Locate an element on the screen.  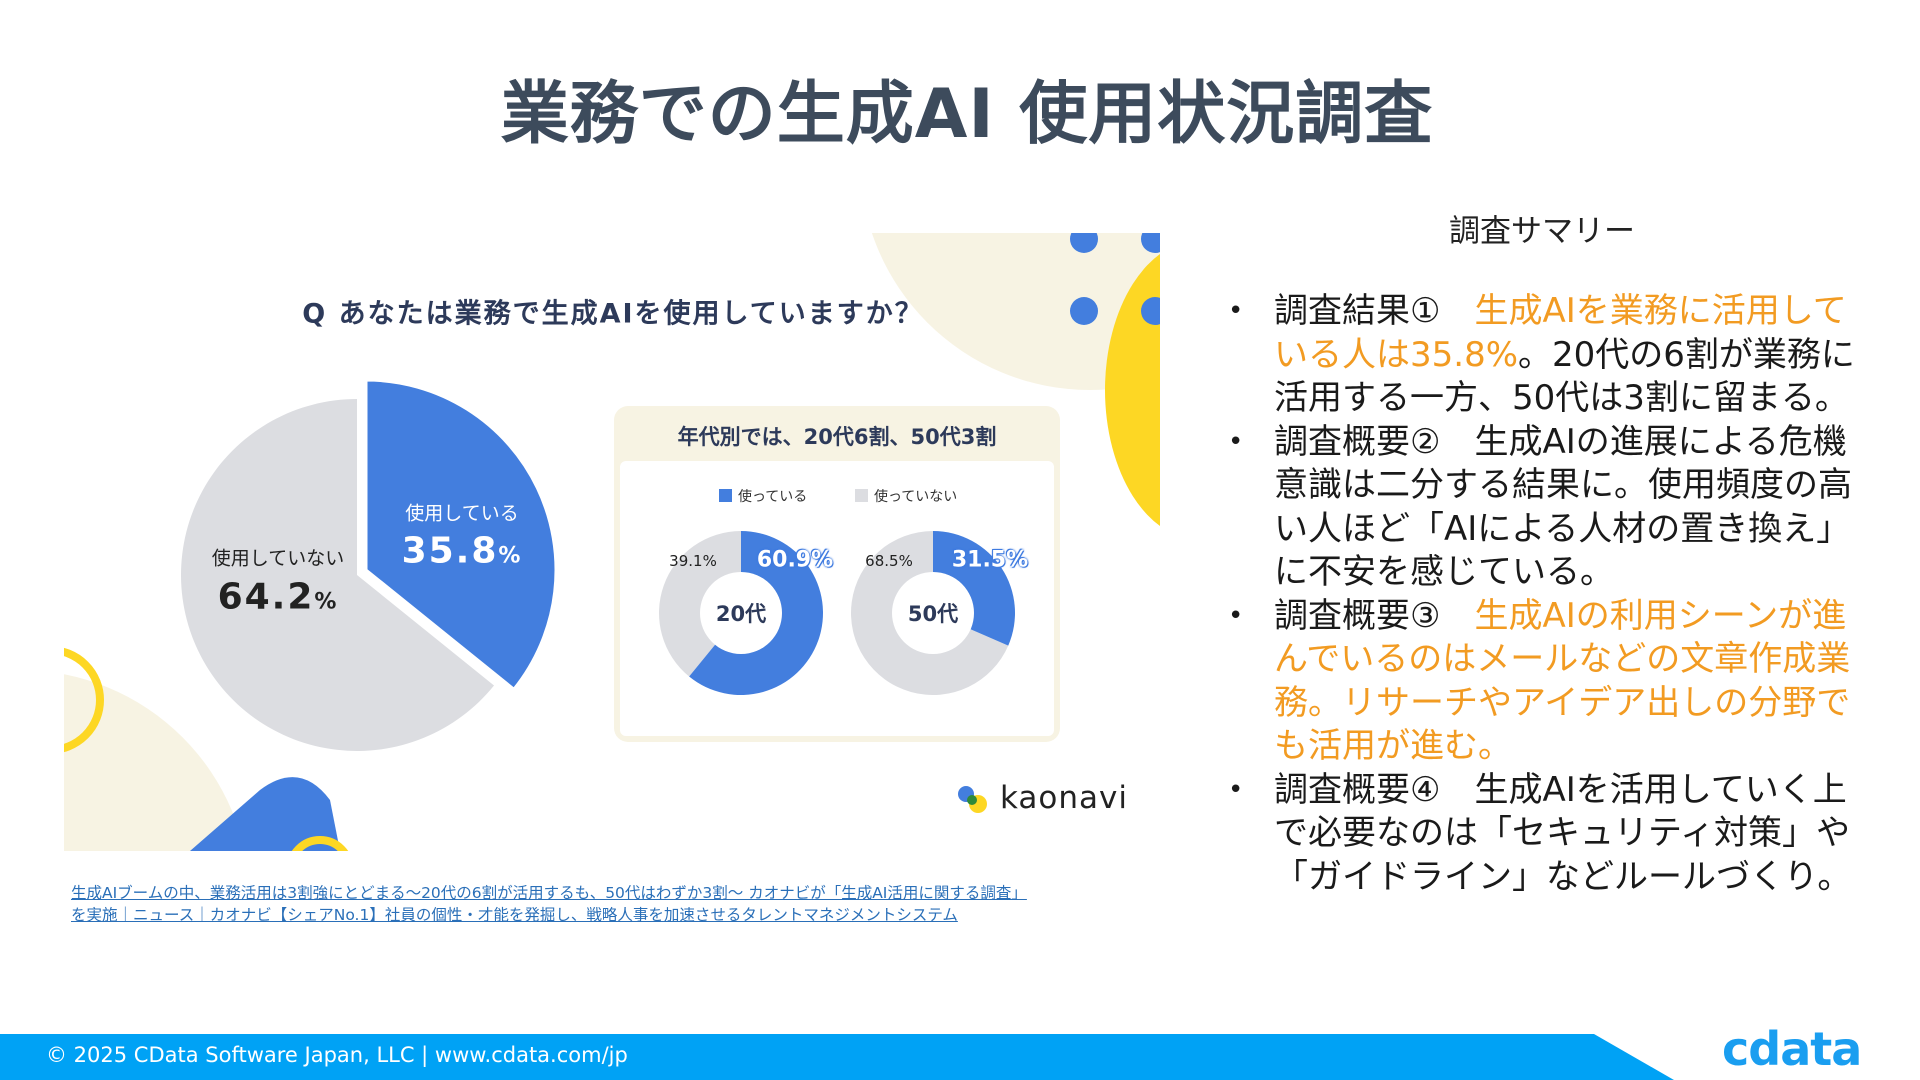
legend-not-used: 使っていない is located at coordinates (916, 497).